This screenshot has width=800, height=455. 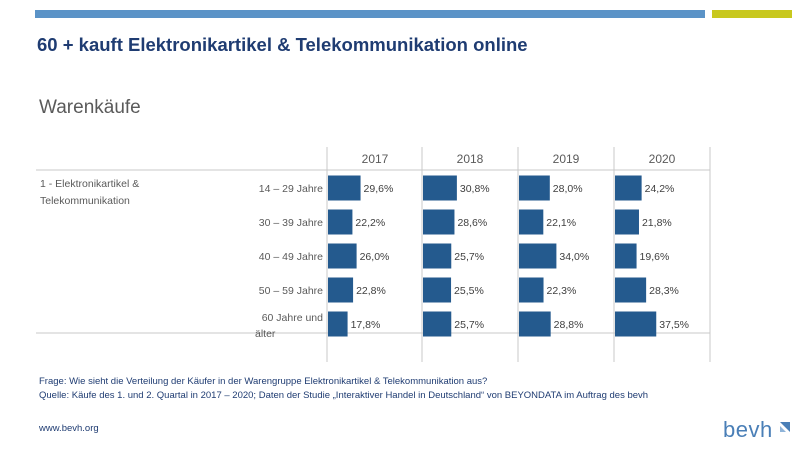 What do you see at coordinates (470, 159) in the screenshot?
I see `year-header: 2018` at bounding box center [470, 159].